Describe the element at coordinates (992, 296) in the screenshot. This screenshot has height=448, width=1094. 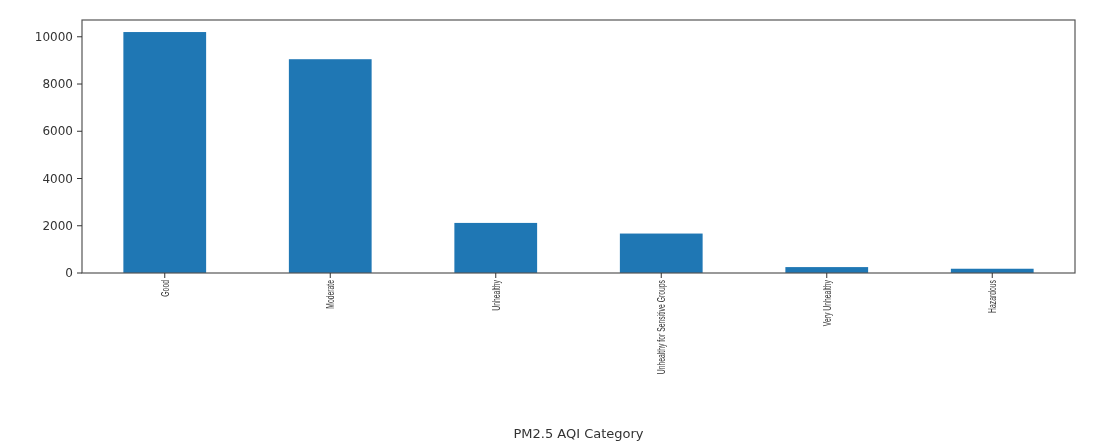
I see `x-tick-label: Hazardous` at that location.